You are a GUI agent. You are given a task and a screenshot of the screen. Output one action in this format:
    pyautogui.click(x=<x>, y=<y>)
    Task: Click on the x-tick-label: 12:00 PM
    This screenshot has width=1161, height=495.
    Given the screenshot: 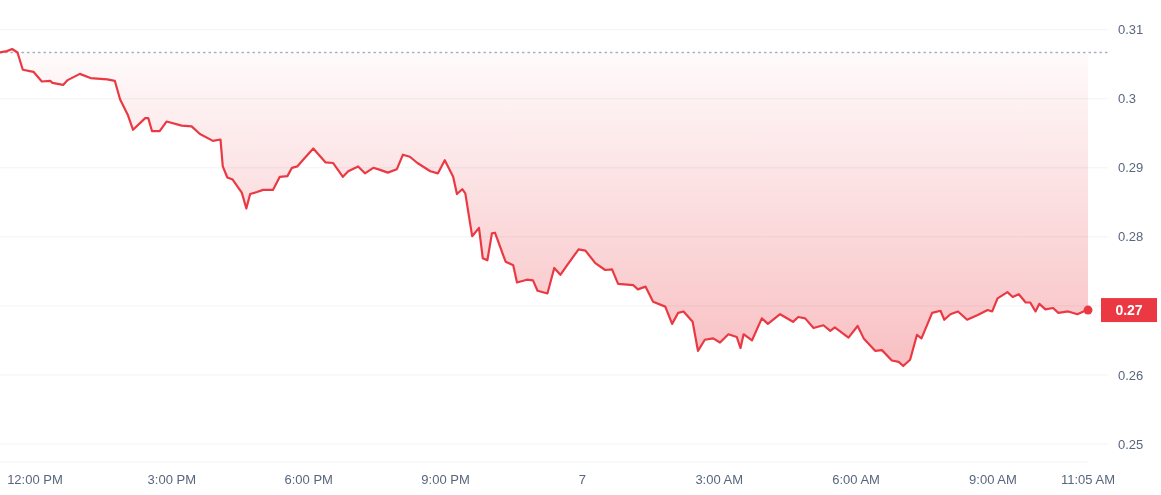 What is the action you would take?
    pyautogui.click(x=35, y=479)
    